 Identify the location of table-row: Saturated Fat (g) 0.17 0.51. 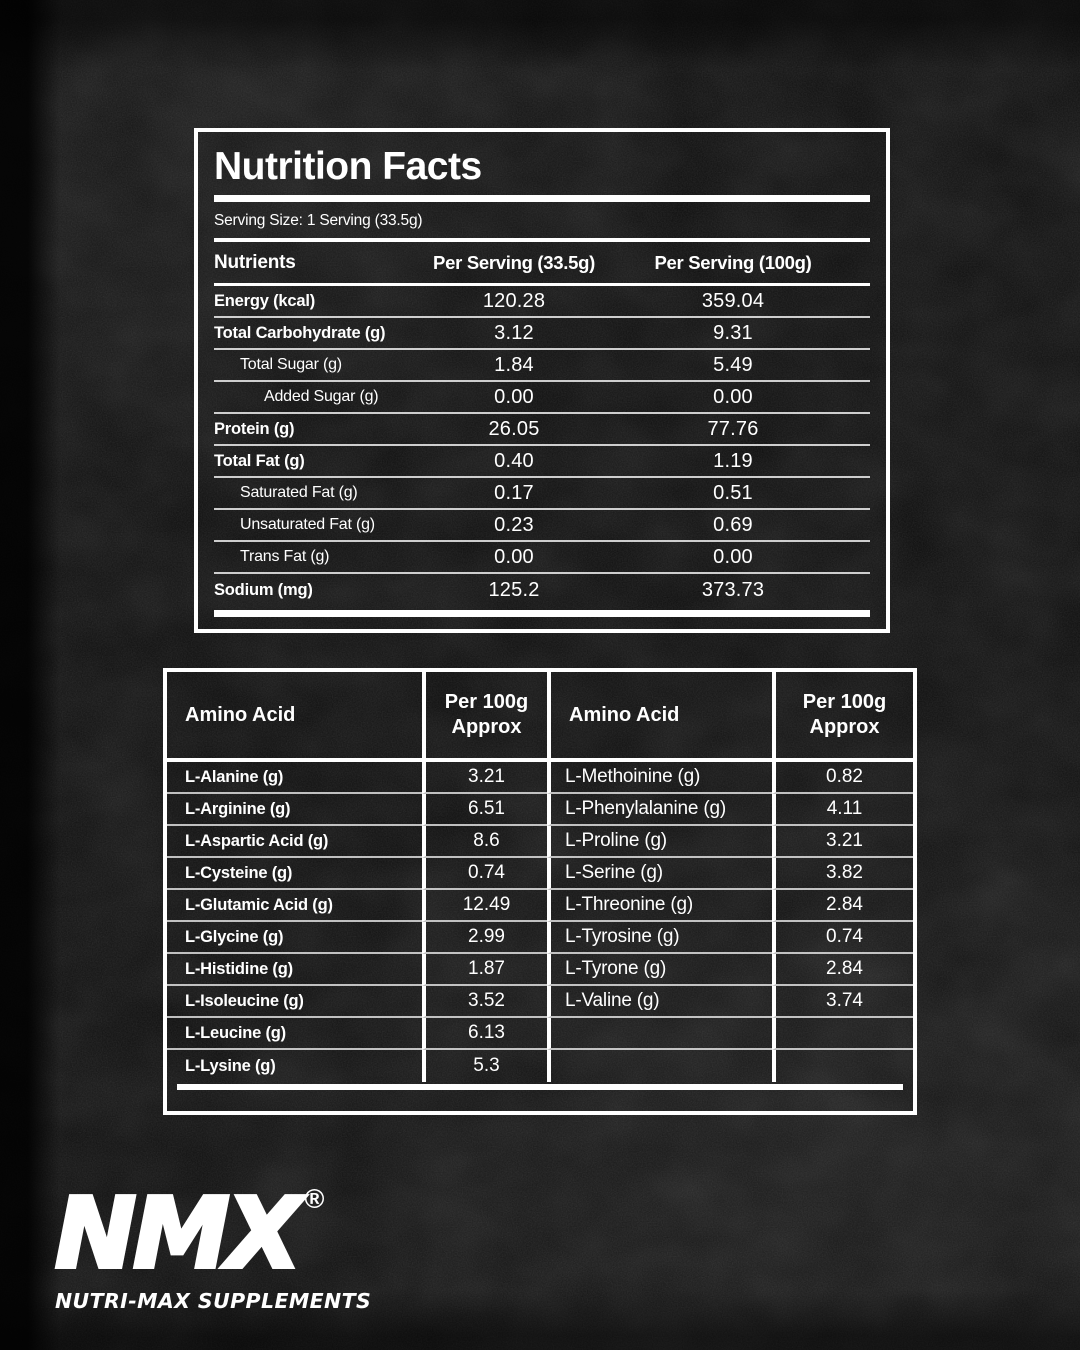
(542, 494).